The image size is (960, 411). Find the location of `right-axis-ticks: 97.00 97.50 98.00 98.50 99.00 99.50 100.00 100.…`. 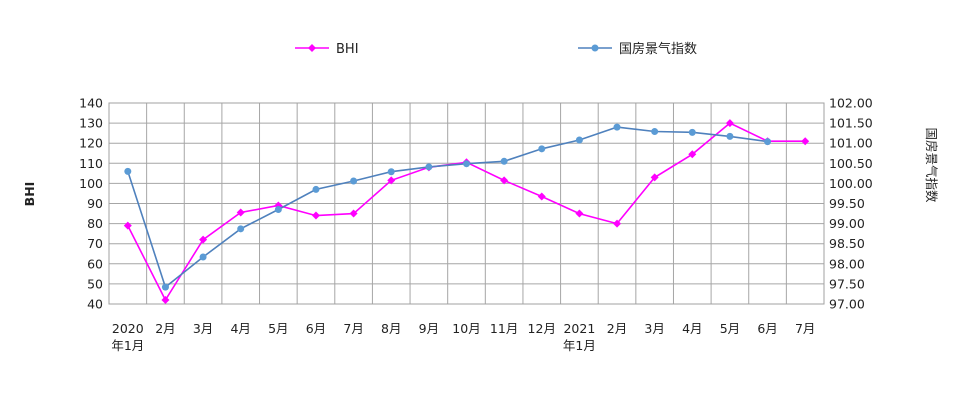

right-axis-ticks: 97.00 97.50 98.00 98.50 99.00 99.50 100.00 100.… is located at coordinates (851, 204).